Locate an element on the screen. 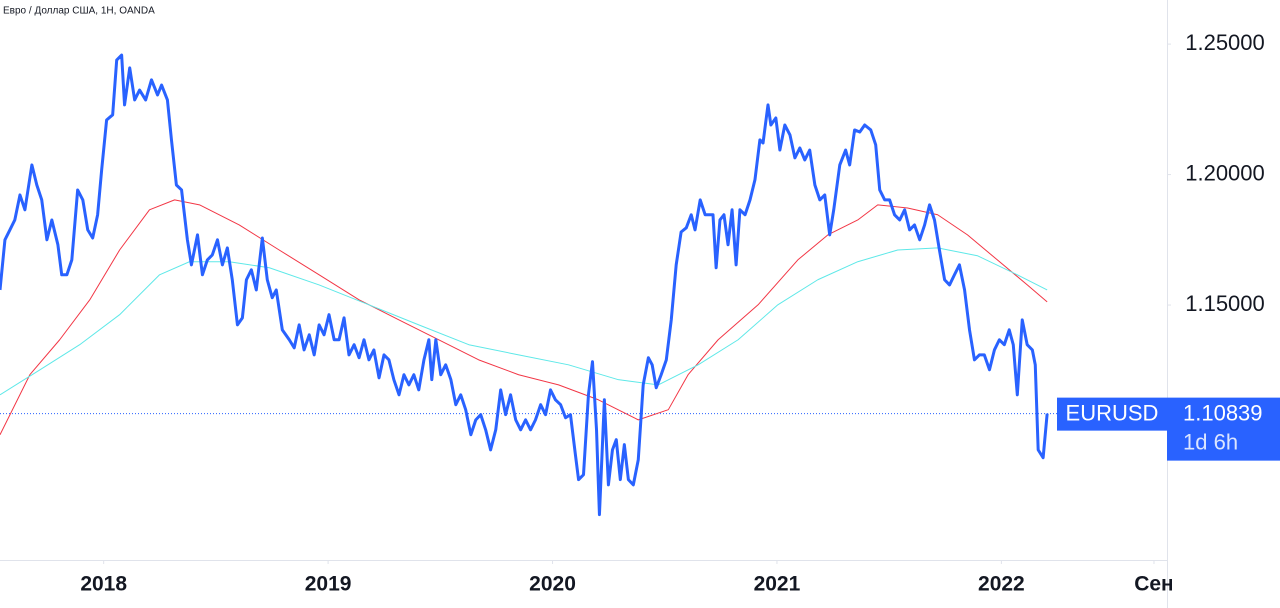 The height and width of the screenshot is (608, 1280). price-axis: 1.25000 1.20000 1.15000 is located at coordinates (1216, 173).